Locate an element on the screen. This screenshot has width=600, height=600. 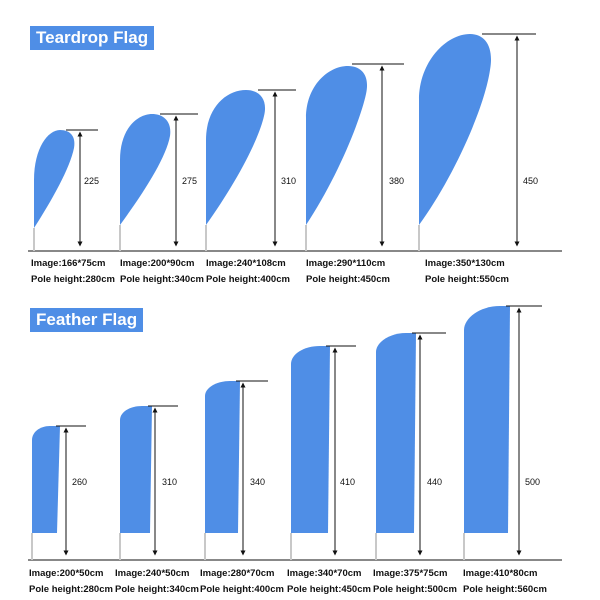
feather-flag-6: 500 is located at coordinates (502, 432).